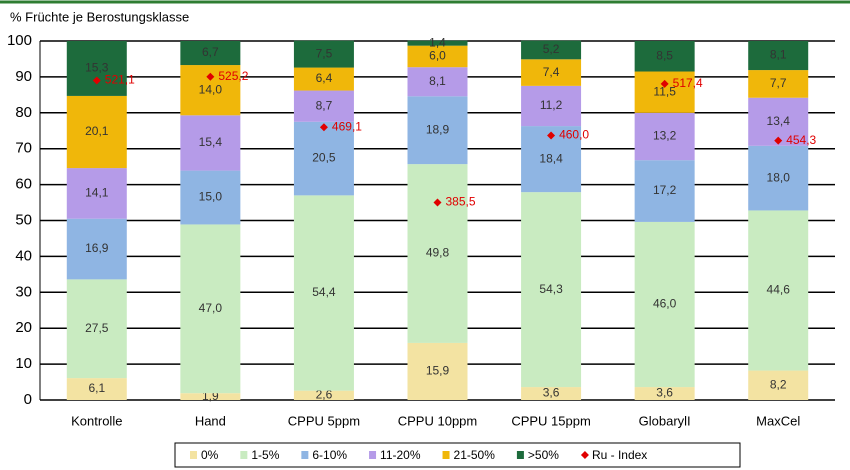 The image size is (850, 470). What do you see at coordinates (23, 76) in the screenshot?
I see `y-tick-label: 90` at bounding box center [23, 76].